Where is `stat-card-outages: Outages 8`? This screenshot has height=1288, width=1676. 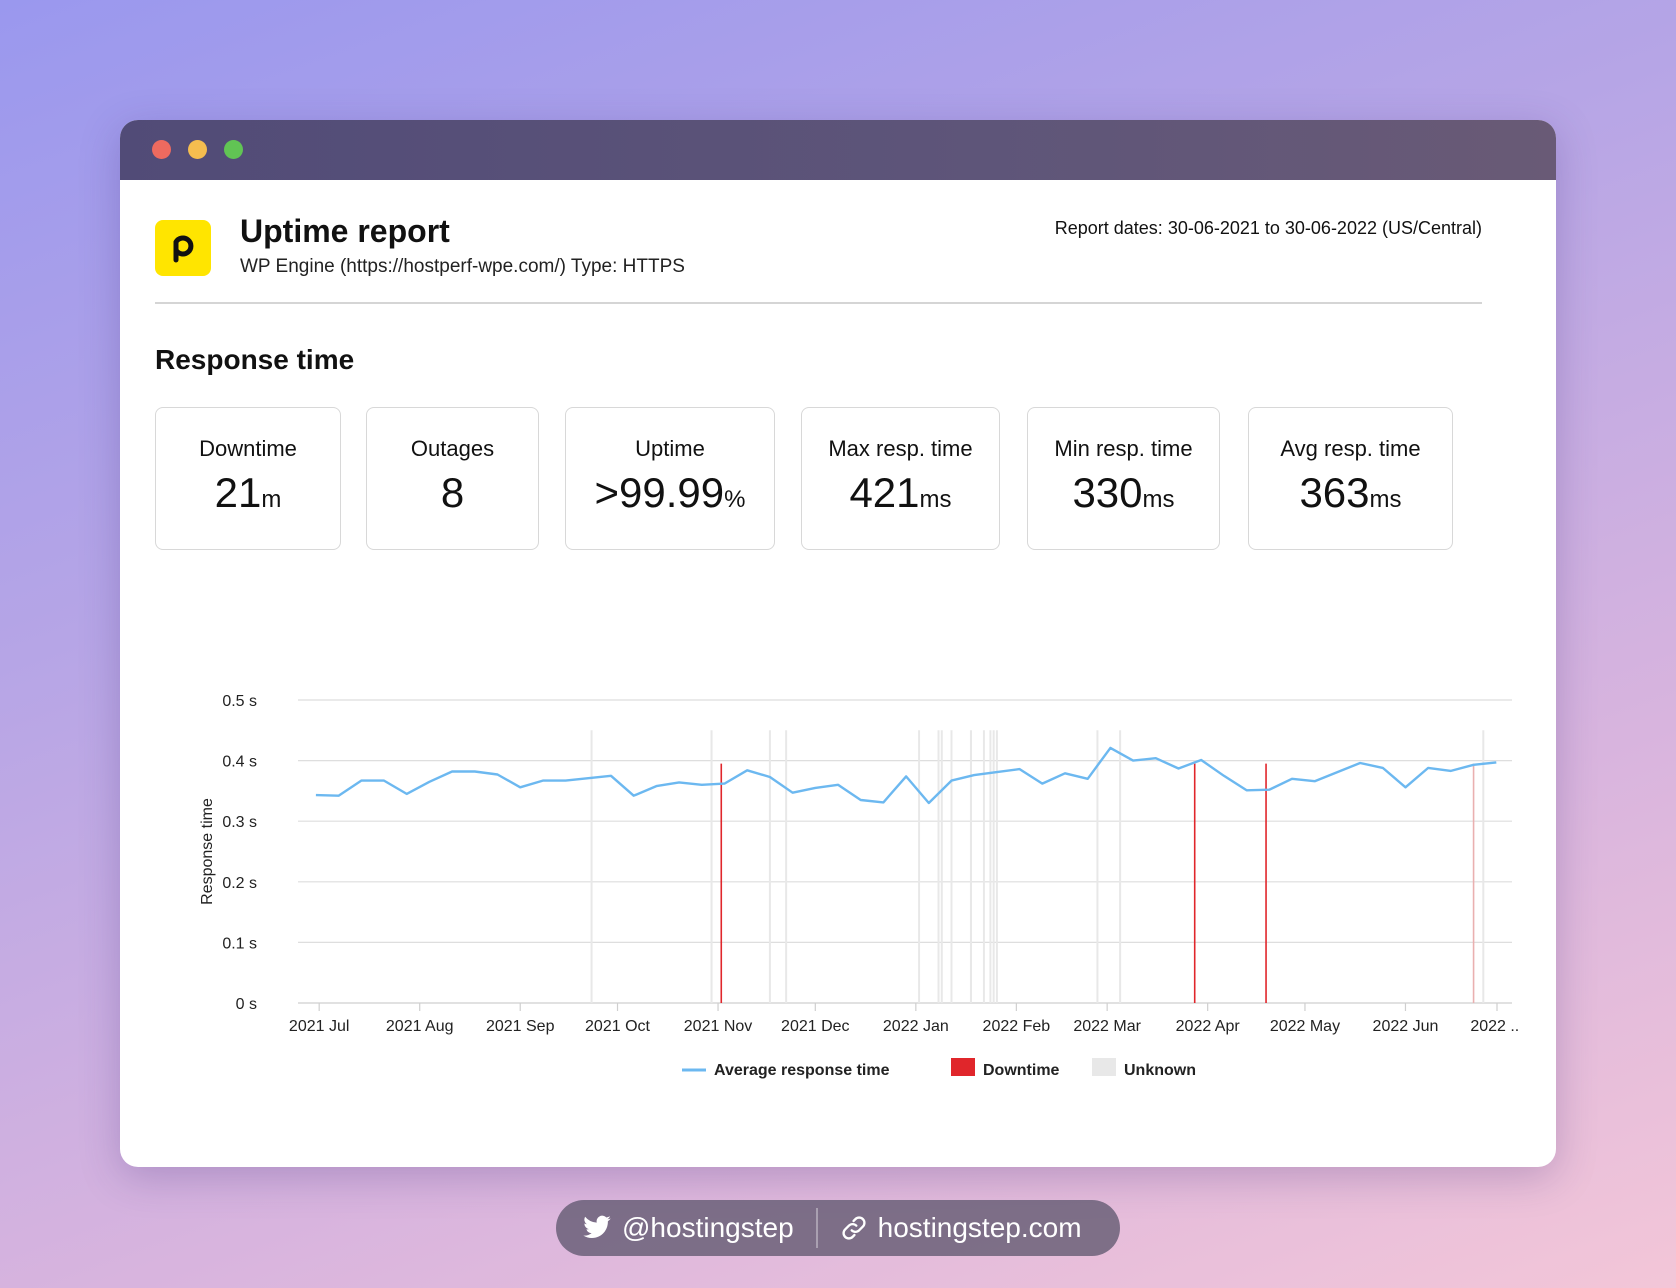
stat-card-outages: Outages 8 is located at coordinates (452, 478).